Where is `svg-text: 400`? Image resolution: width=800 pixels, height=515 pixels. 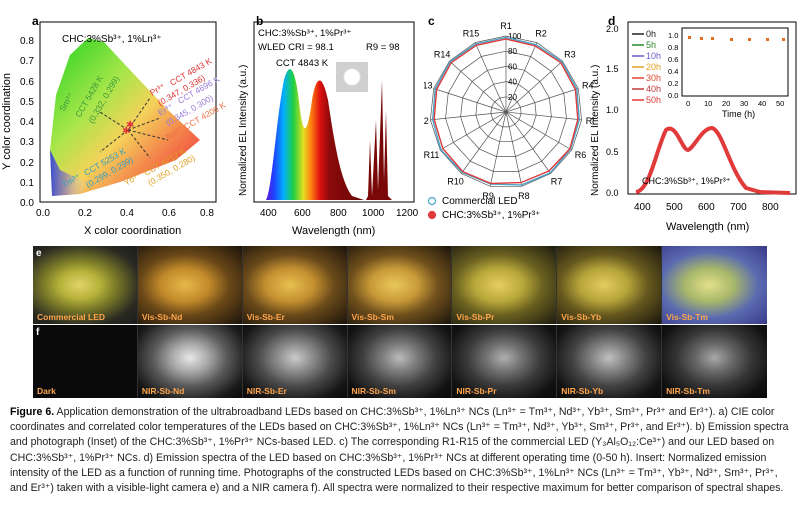 svg-text: 400 is located at coordinates (642, 207).